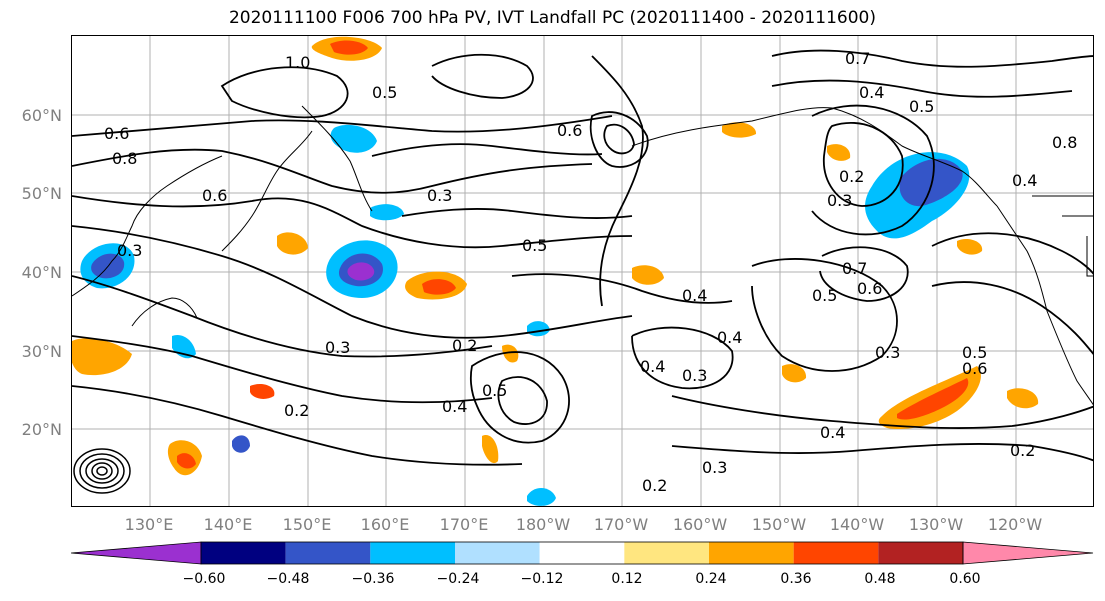  Describe the element at coordinates (228, 524) in the screenshot. I see `lon-label-140e: 140°E` at that location.